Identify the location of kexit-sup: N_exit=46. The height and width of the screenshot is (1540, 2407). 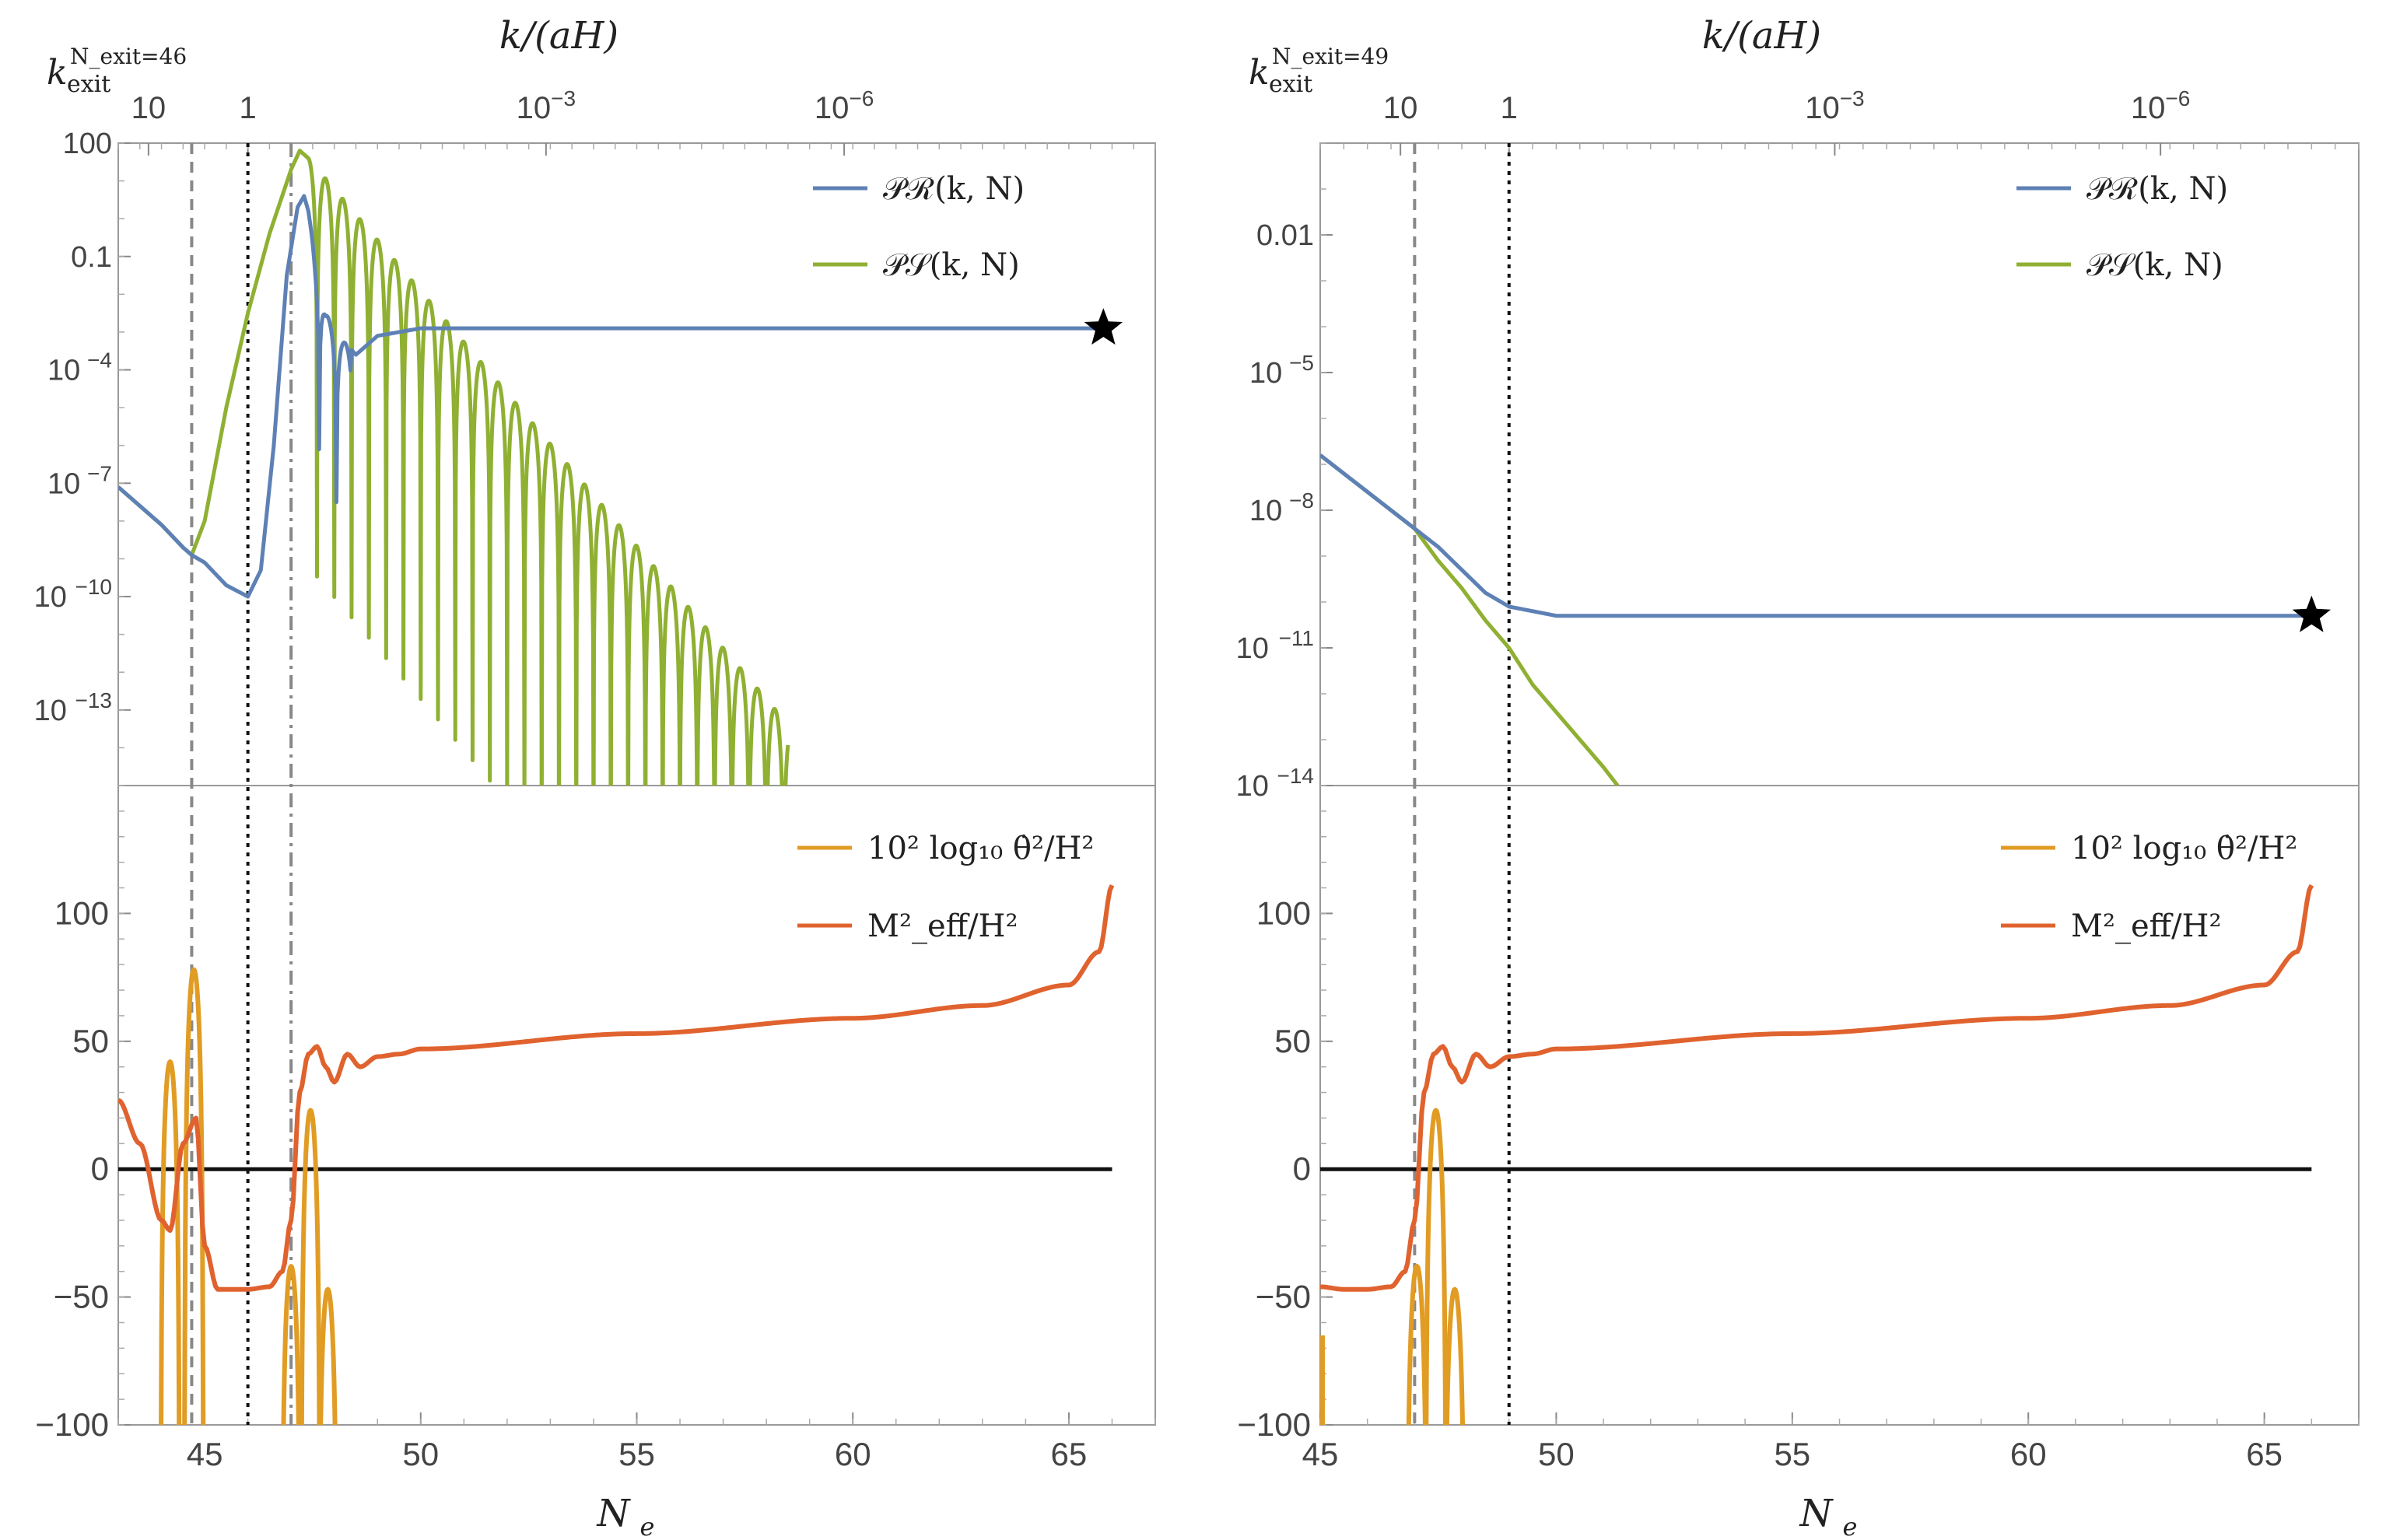
(128, 57).